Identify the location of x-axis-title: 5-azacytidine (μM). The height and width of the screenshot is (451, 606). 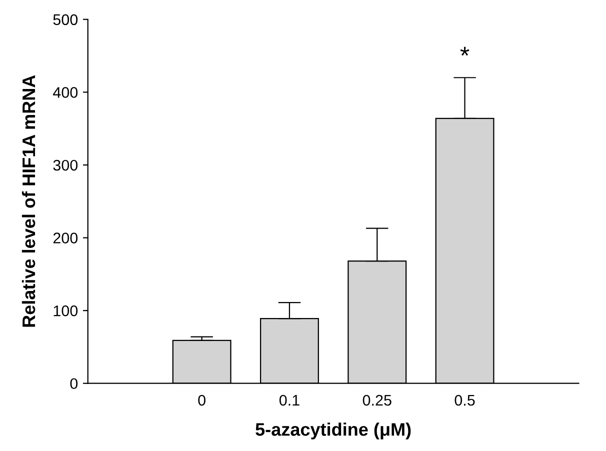
(333, 431).